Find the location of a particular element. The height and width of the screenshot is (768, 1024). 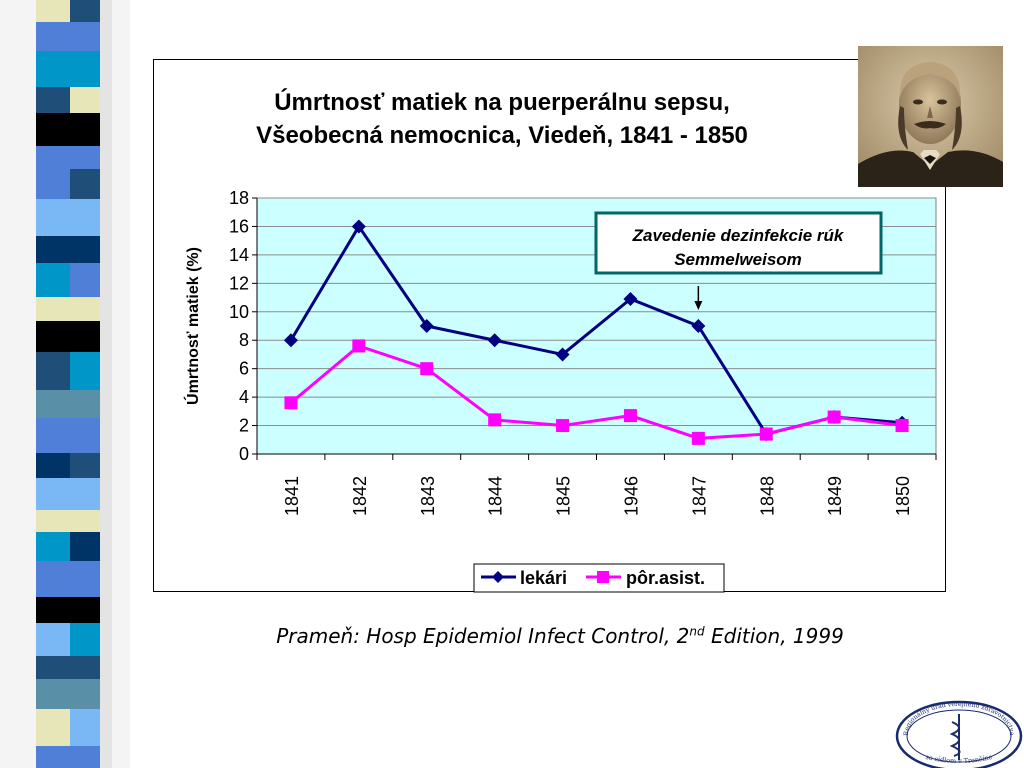

y-tick-label: 14 is located at coordinates (239, 255).